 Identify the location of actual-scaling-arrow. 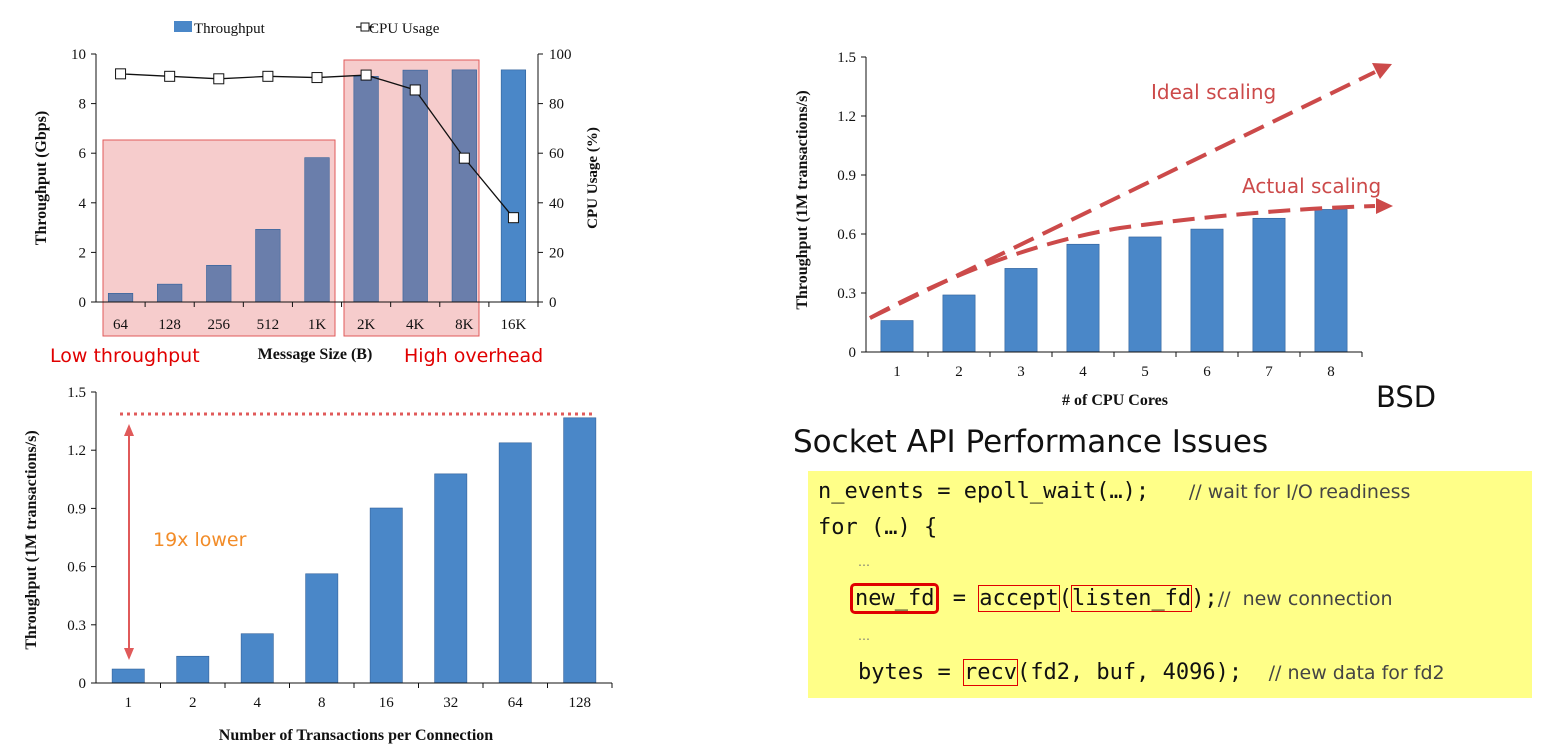
(1122, 262).